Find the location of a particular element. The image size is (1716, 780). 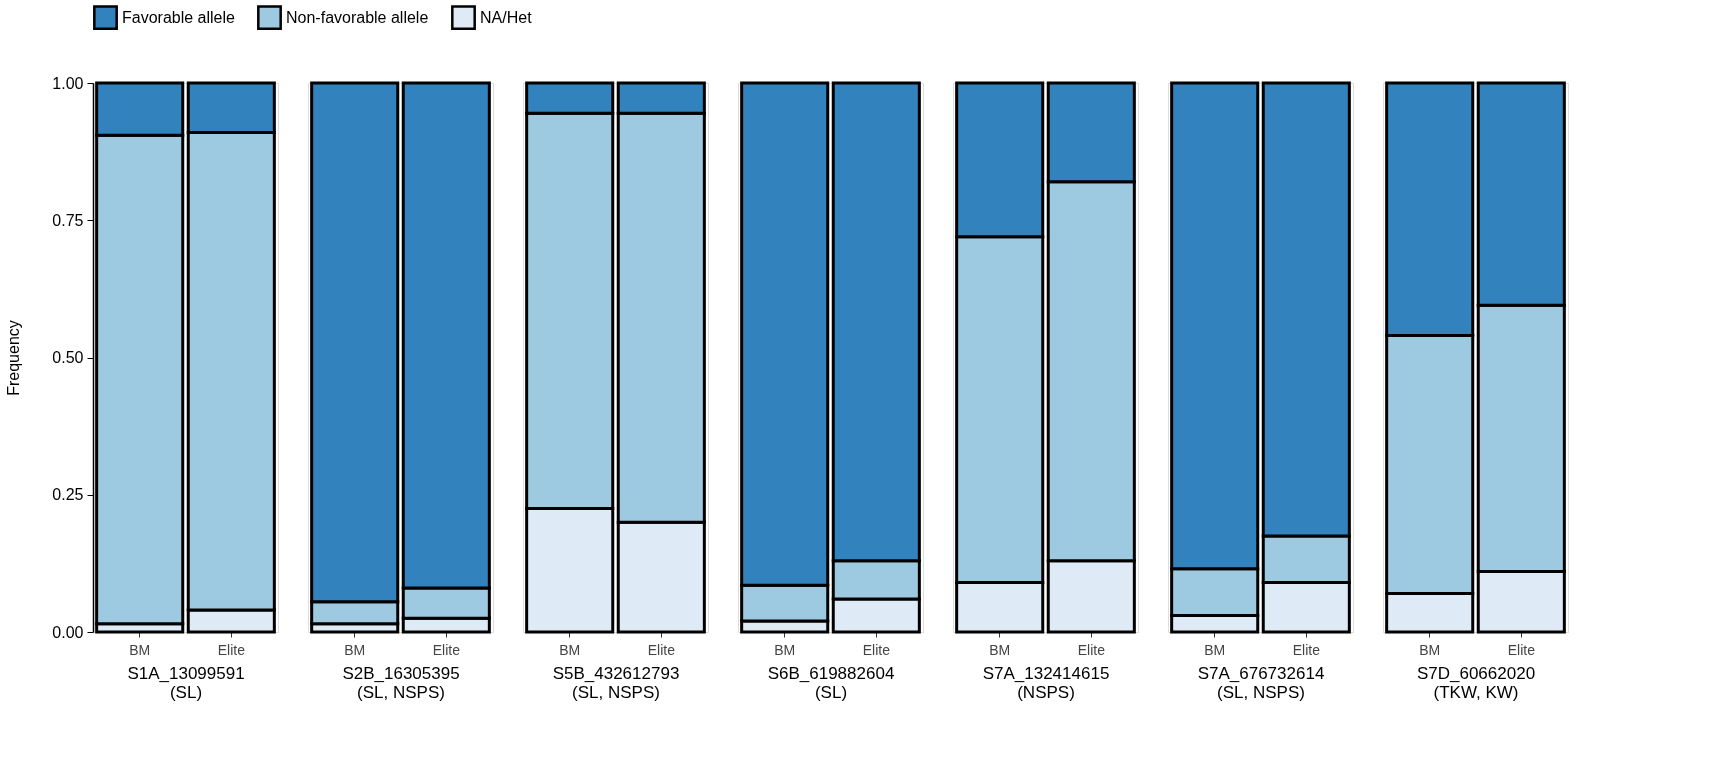

y-tick-label: 0.50 is located at coordinates (68, 357).